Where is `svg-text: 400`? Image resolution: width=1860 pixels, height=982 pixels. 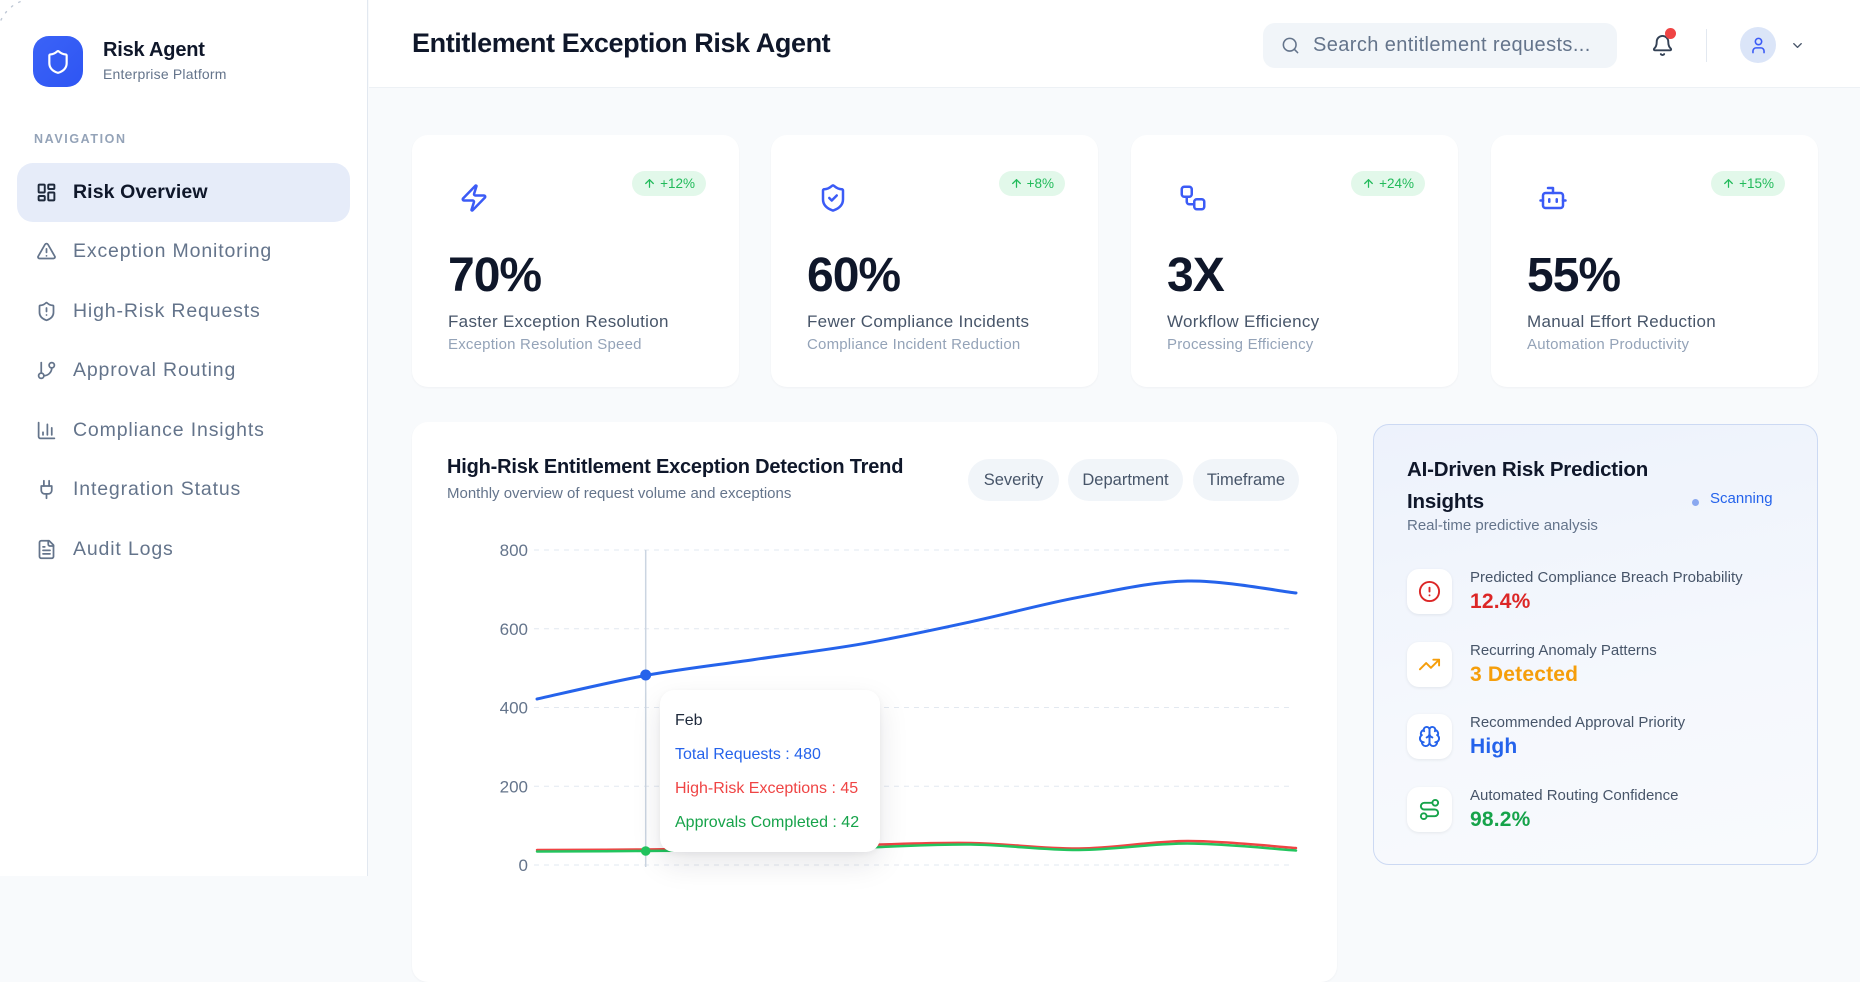
svg-text: 400 is located at coordinates (514, 708).